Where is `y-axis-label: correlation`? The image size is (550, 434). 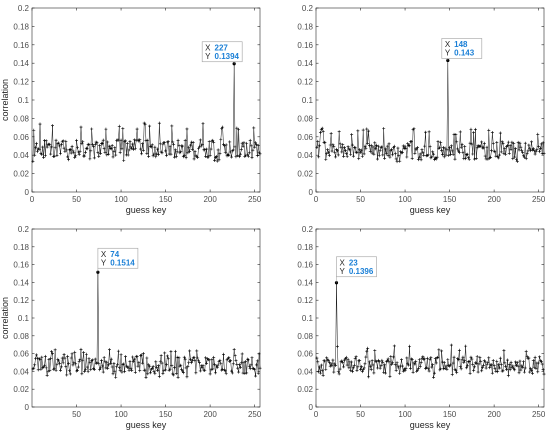 y-axis-label: correlation is located at coordinates (5, 100).